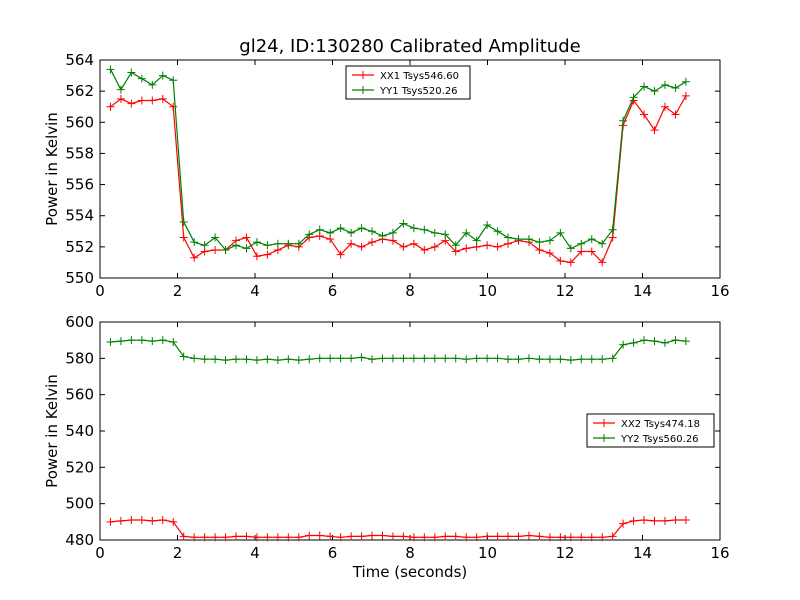 Image resolution: width=800 pixels, height=600 pixels. I want to click on legend-box, so click(650, 430).